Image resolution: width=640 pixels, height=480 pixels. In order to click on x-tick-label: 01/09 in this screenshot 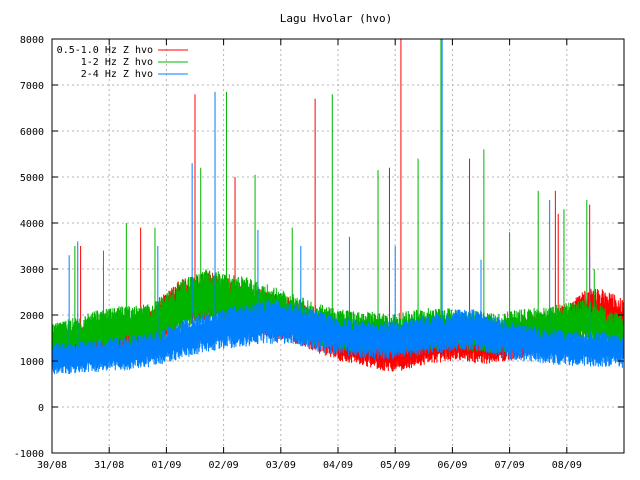, I will do `click(166, 465)`.